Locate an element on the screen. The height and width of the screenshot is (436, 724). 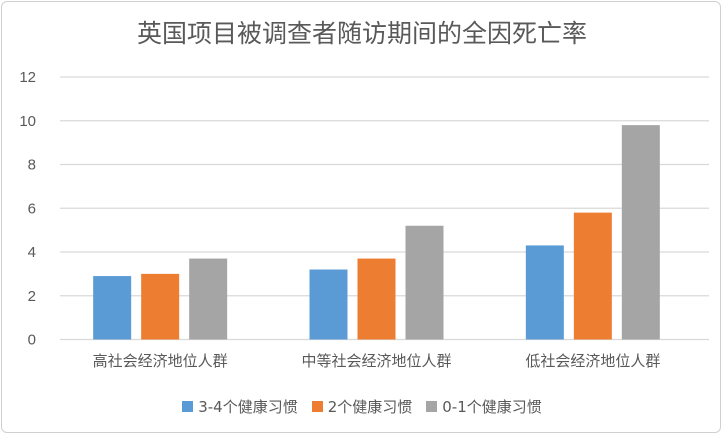
x-tick-label: 低社会经济地位人群 is located at coordinates (592, 361).